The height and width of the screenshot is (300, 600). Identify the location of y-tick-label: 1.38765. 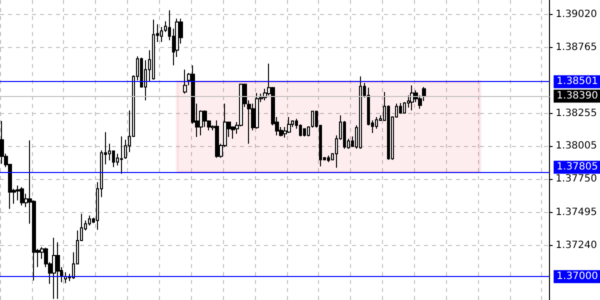
(577, 47).